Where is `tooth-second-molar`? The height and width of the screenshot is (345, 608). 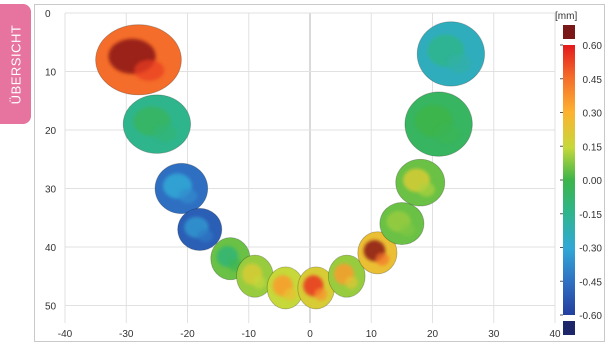 tooth-second-molar is located at coordinates (156, 124).